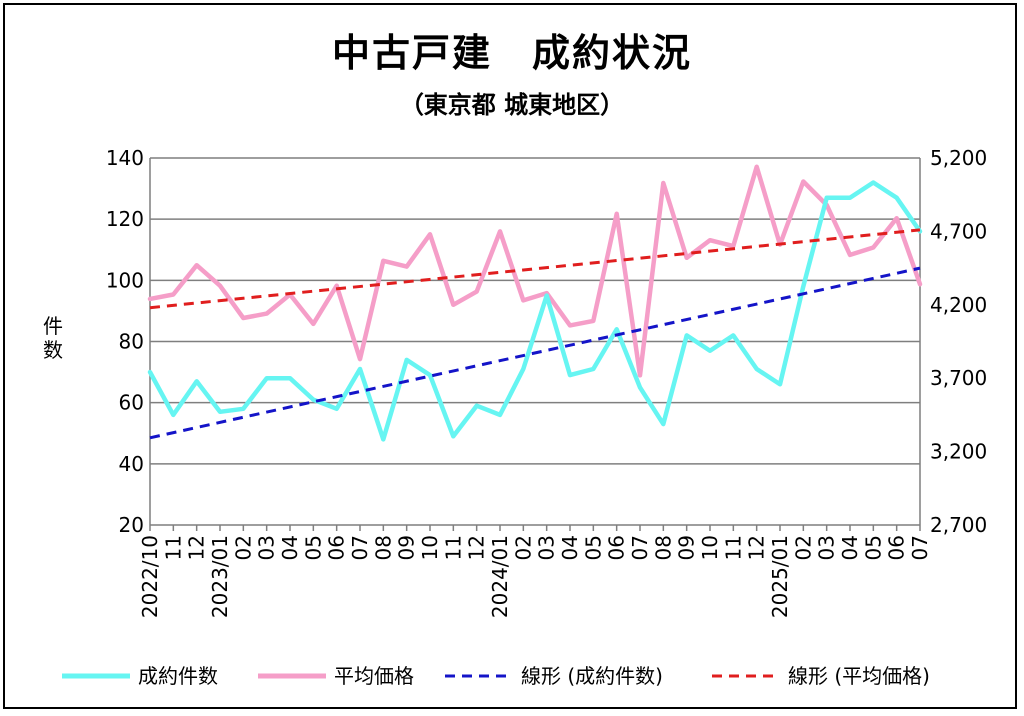 Image resolution: width=1024 pixels, height=716 pixels. I want to click on legend-label: 平均価格, so click(374, 676).